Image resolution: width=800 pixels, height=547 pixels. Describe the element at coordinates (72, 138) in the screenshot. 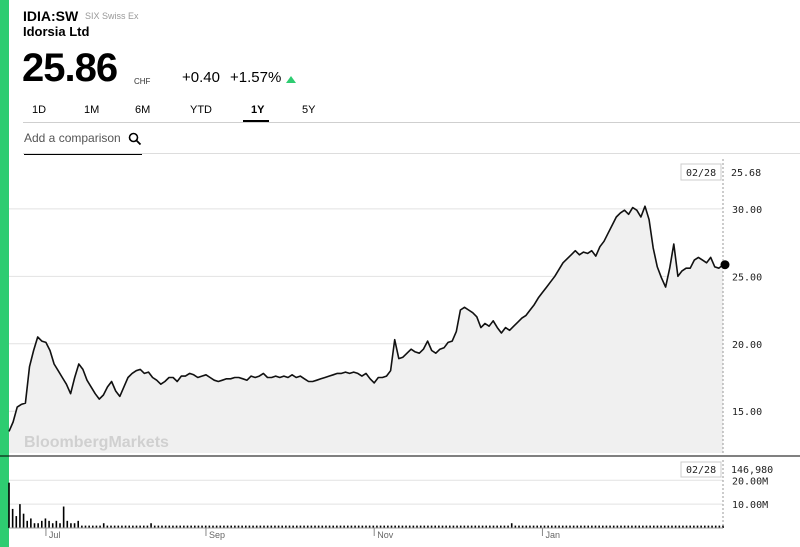

I see `comparison-input-placeholder: Add a comparison` at that location.